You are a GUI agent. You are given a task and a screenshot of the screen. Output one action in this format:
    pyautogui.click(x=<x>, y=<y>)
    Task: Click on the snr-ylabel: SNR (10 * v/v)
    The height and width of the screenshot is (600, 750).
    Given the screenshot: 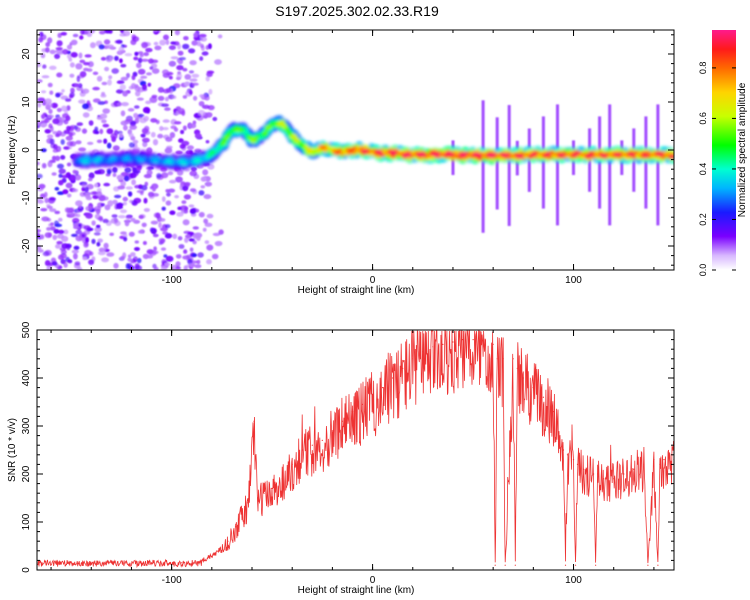 What is the action you would take?
    pyautogui.click(x=12, y=450)
    